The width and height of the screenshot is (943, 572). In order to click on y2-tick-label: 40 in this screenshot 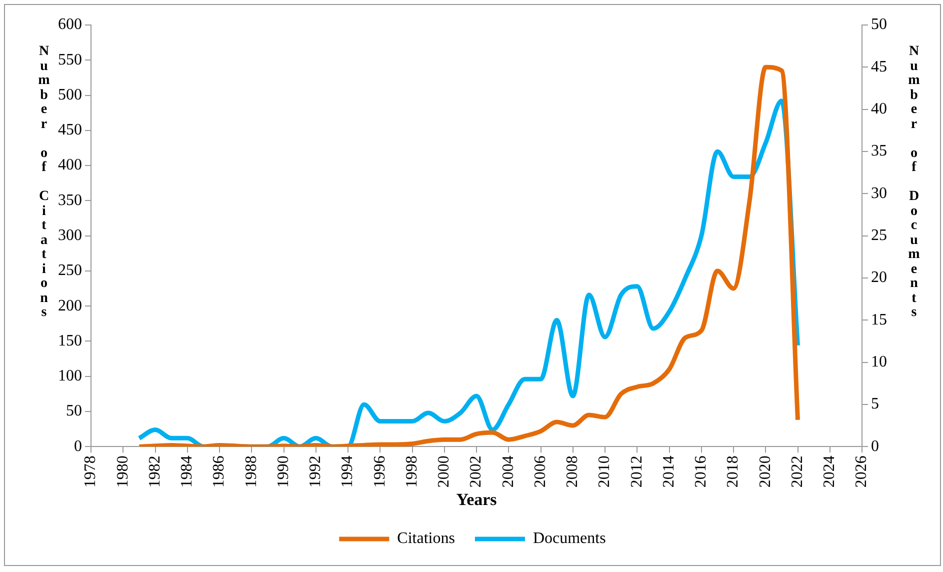, I will do `click(879, 109)`.